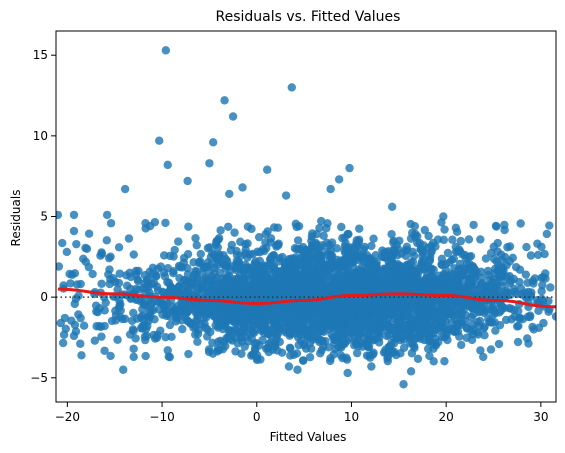 The image size is (565, 453). I want to click on x-tick-label: 30, so click(540, 417).